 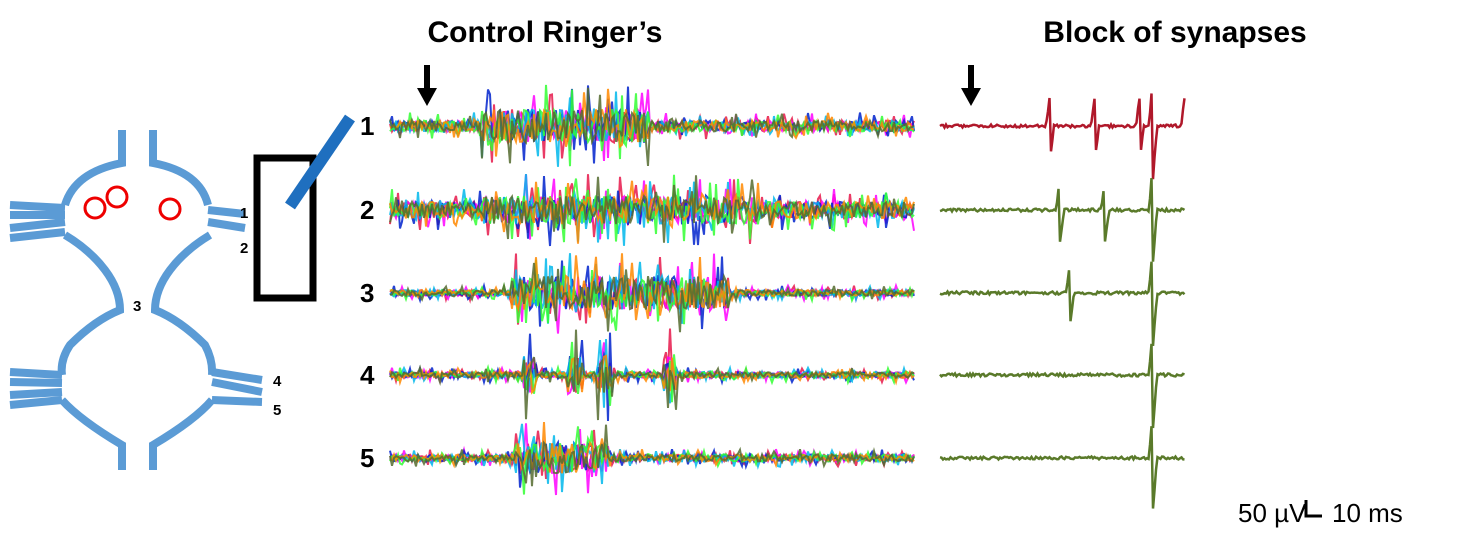 What do you see at coordinates (137, 306) in the screenshot?
I see `nerve-label: 3` at bounding box center [137, 306].